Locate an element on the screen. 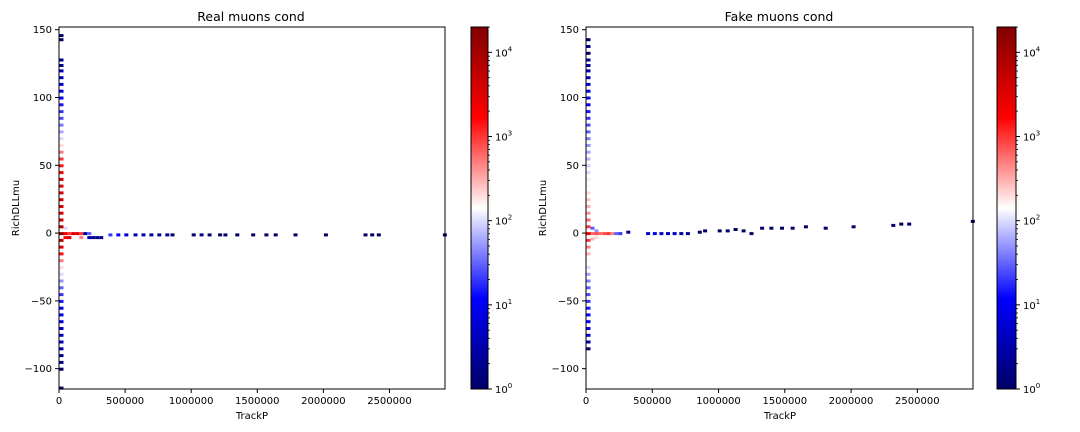  colorbar-ticks: 10⁰ 10¹ 10² 10³ 10⁴ is located at coordinates (1028, 211).